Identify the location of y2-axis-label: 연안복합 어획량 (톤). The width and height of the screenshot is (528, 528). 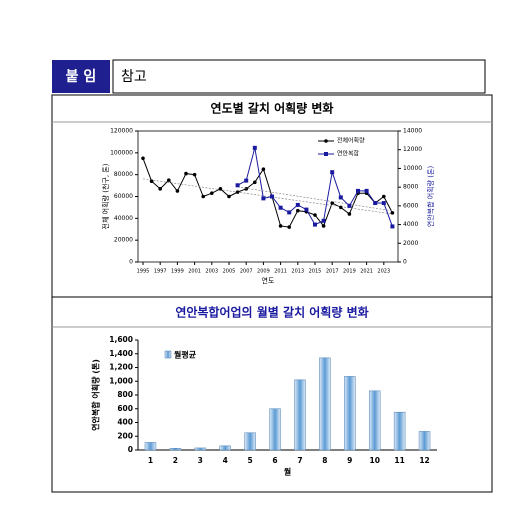
(430, 197).